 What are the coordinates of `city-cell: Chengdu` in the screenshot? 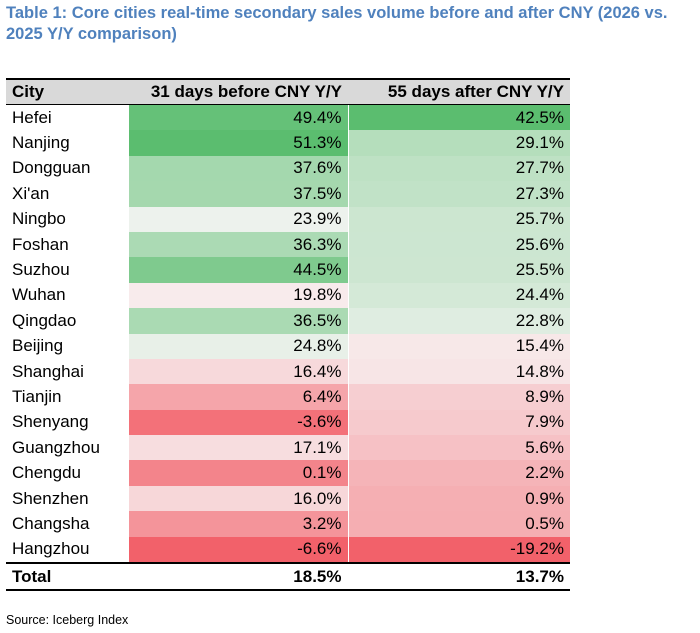 It's located at (47, 473).